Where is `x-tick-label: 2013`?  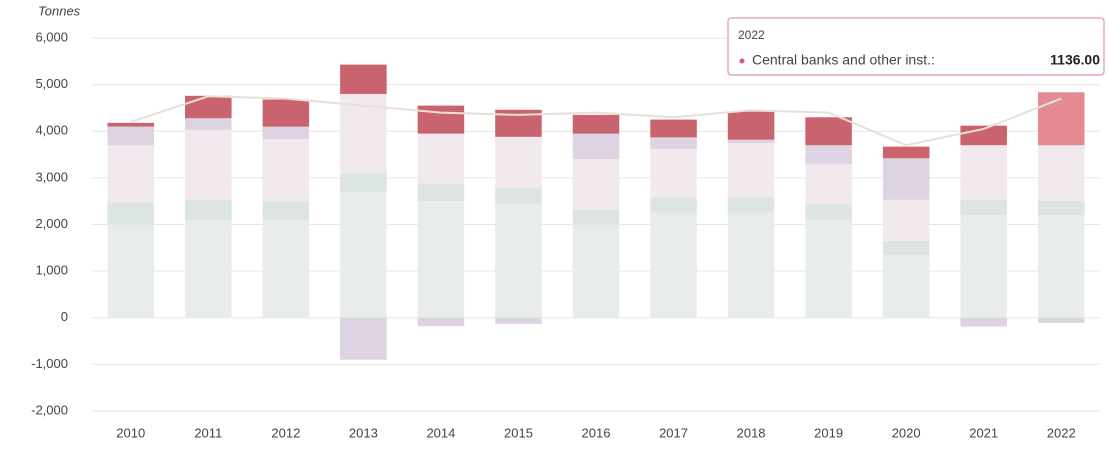
x-tick-label: 2013 is located at coordinates (363, 432).